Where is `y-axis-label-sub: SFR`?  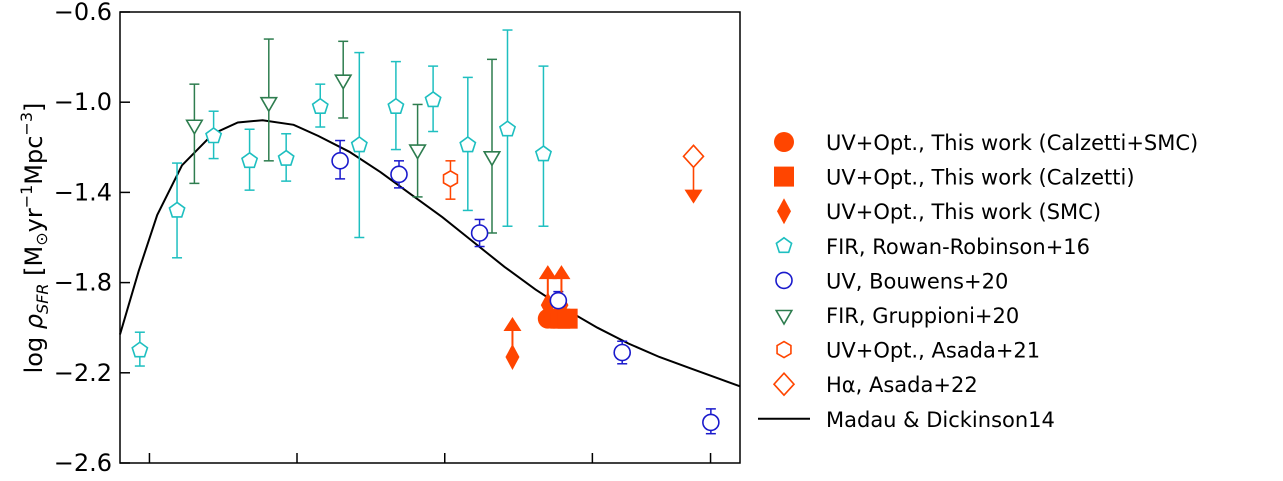
y-axis-label-sub: SFR is located at coordinates (42, 298).